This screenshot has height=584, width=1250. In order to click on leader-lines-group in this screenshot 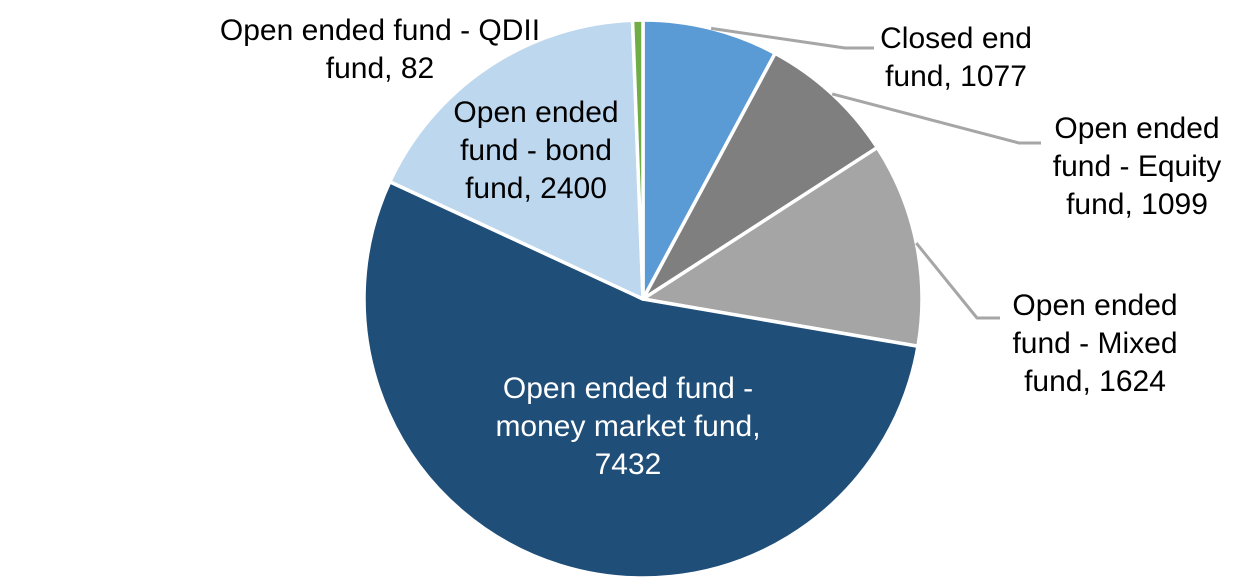, I will do `click(875, 173)`.